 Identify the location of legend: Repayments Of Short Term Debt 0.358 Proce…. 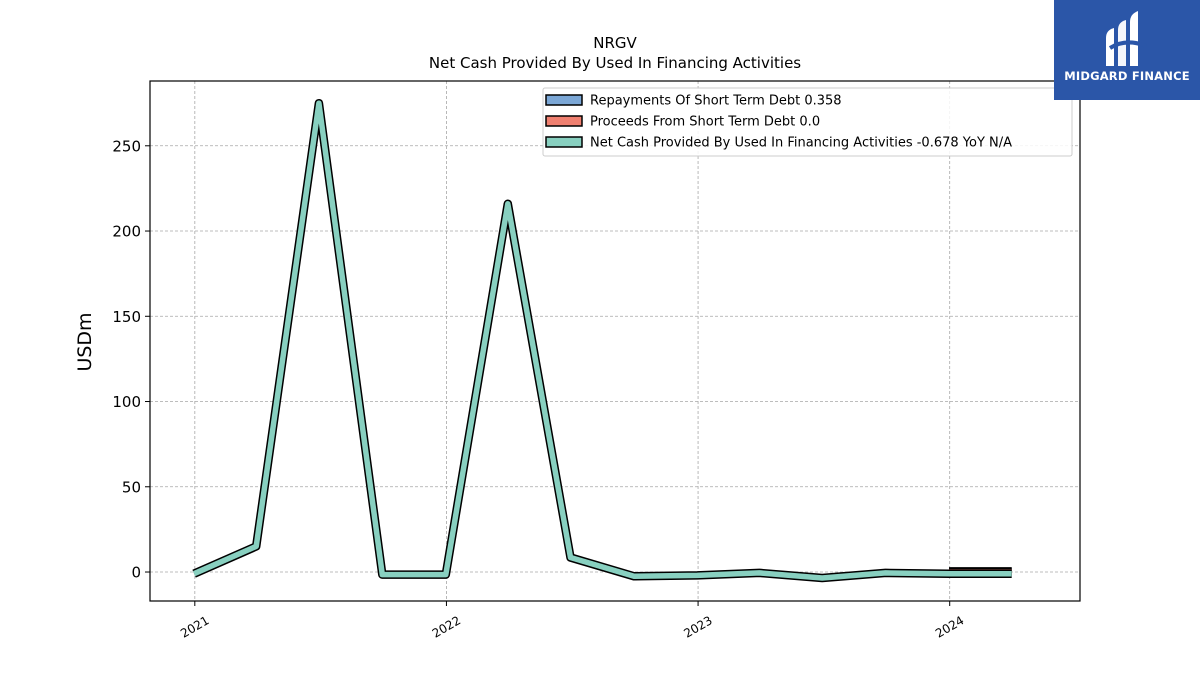
(807, 122).